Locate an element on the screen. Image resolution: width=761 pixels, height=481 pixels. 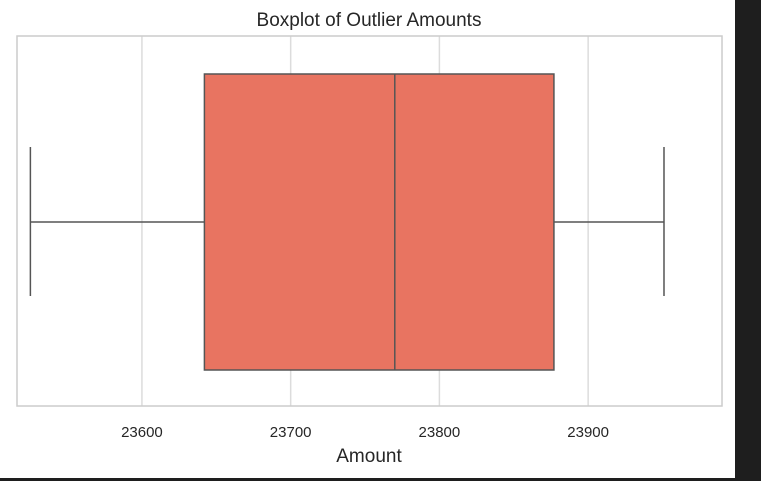
x-axis-ticks: 23600 23700 23800 23900 is located at coordinates (365, 432).